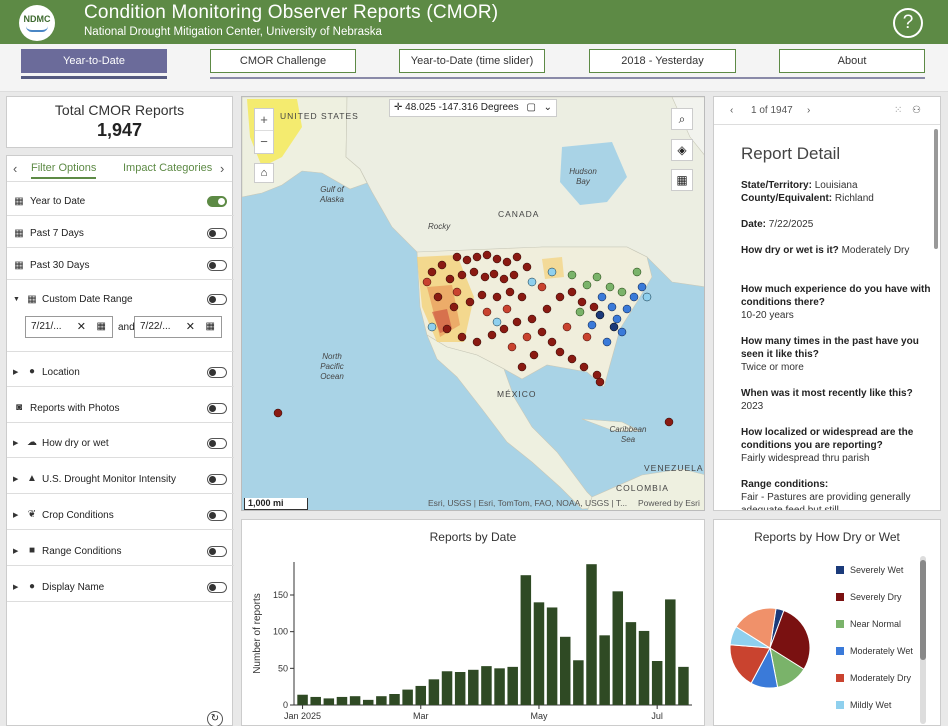 This screenshot has height=726, width=948. What do you see at coordinates (215, 718) in the screenshot?
I see `reset-filters-icon: ↻` at bounding box center [215, 718].